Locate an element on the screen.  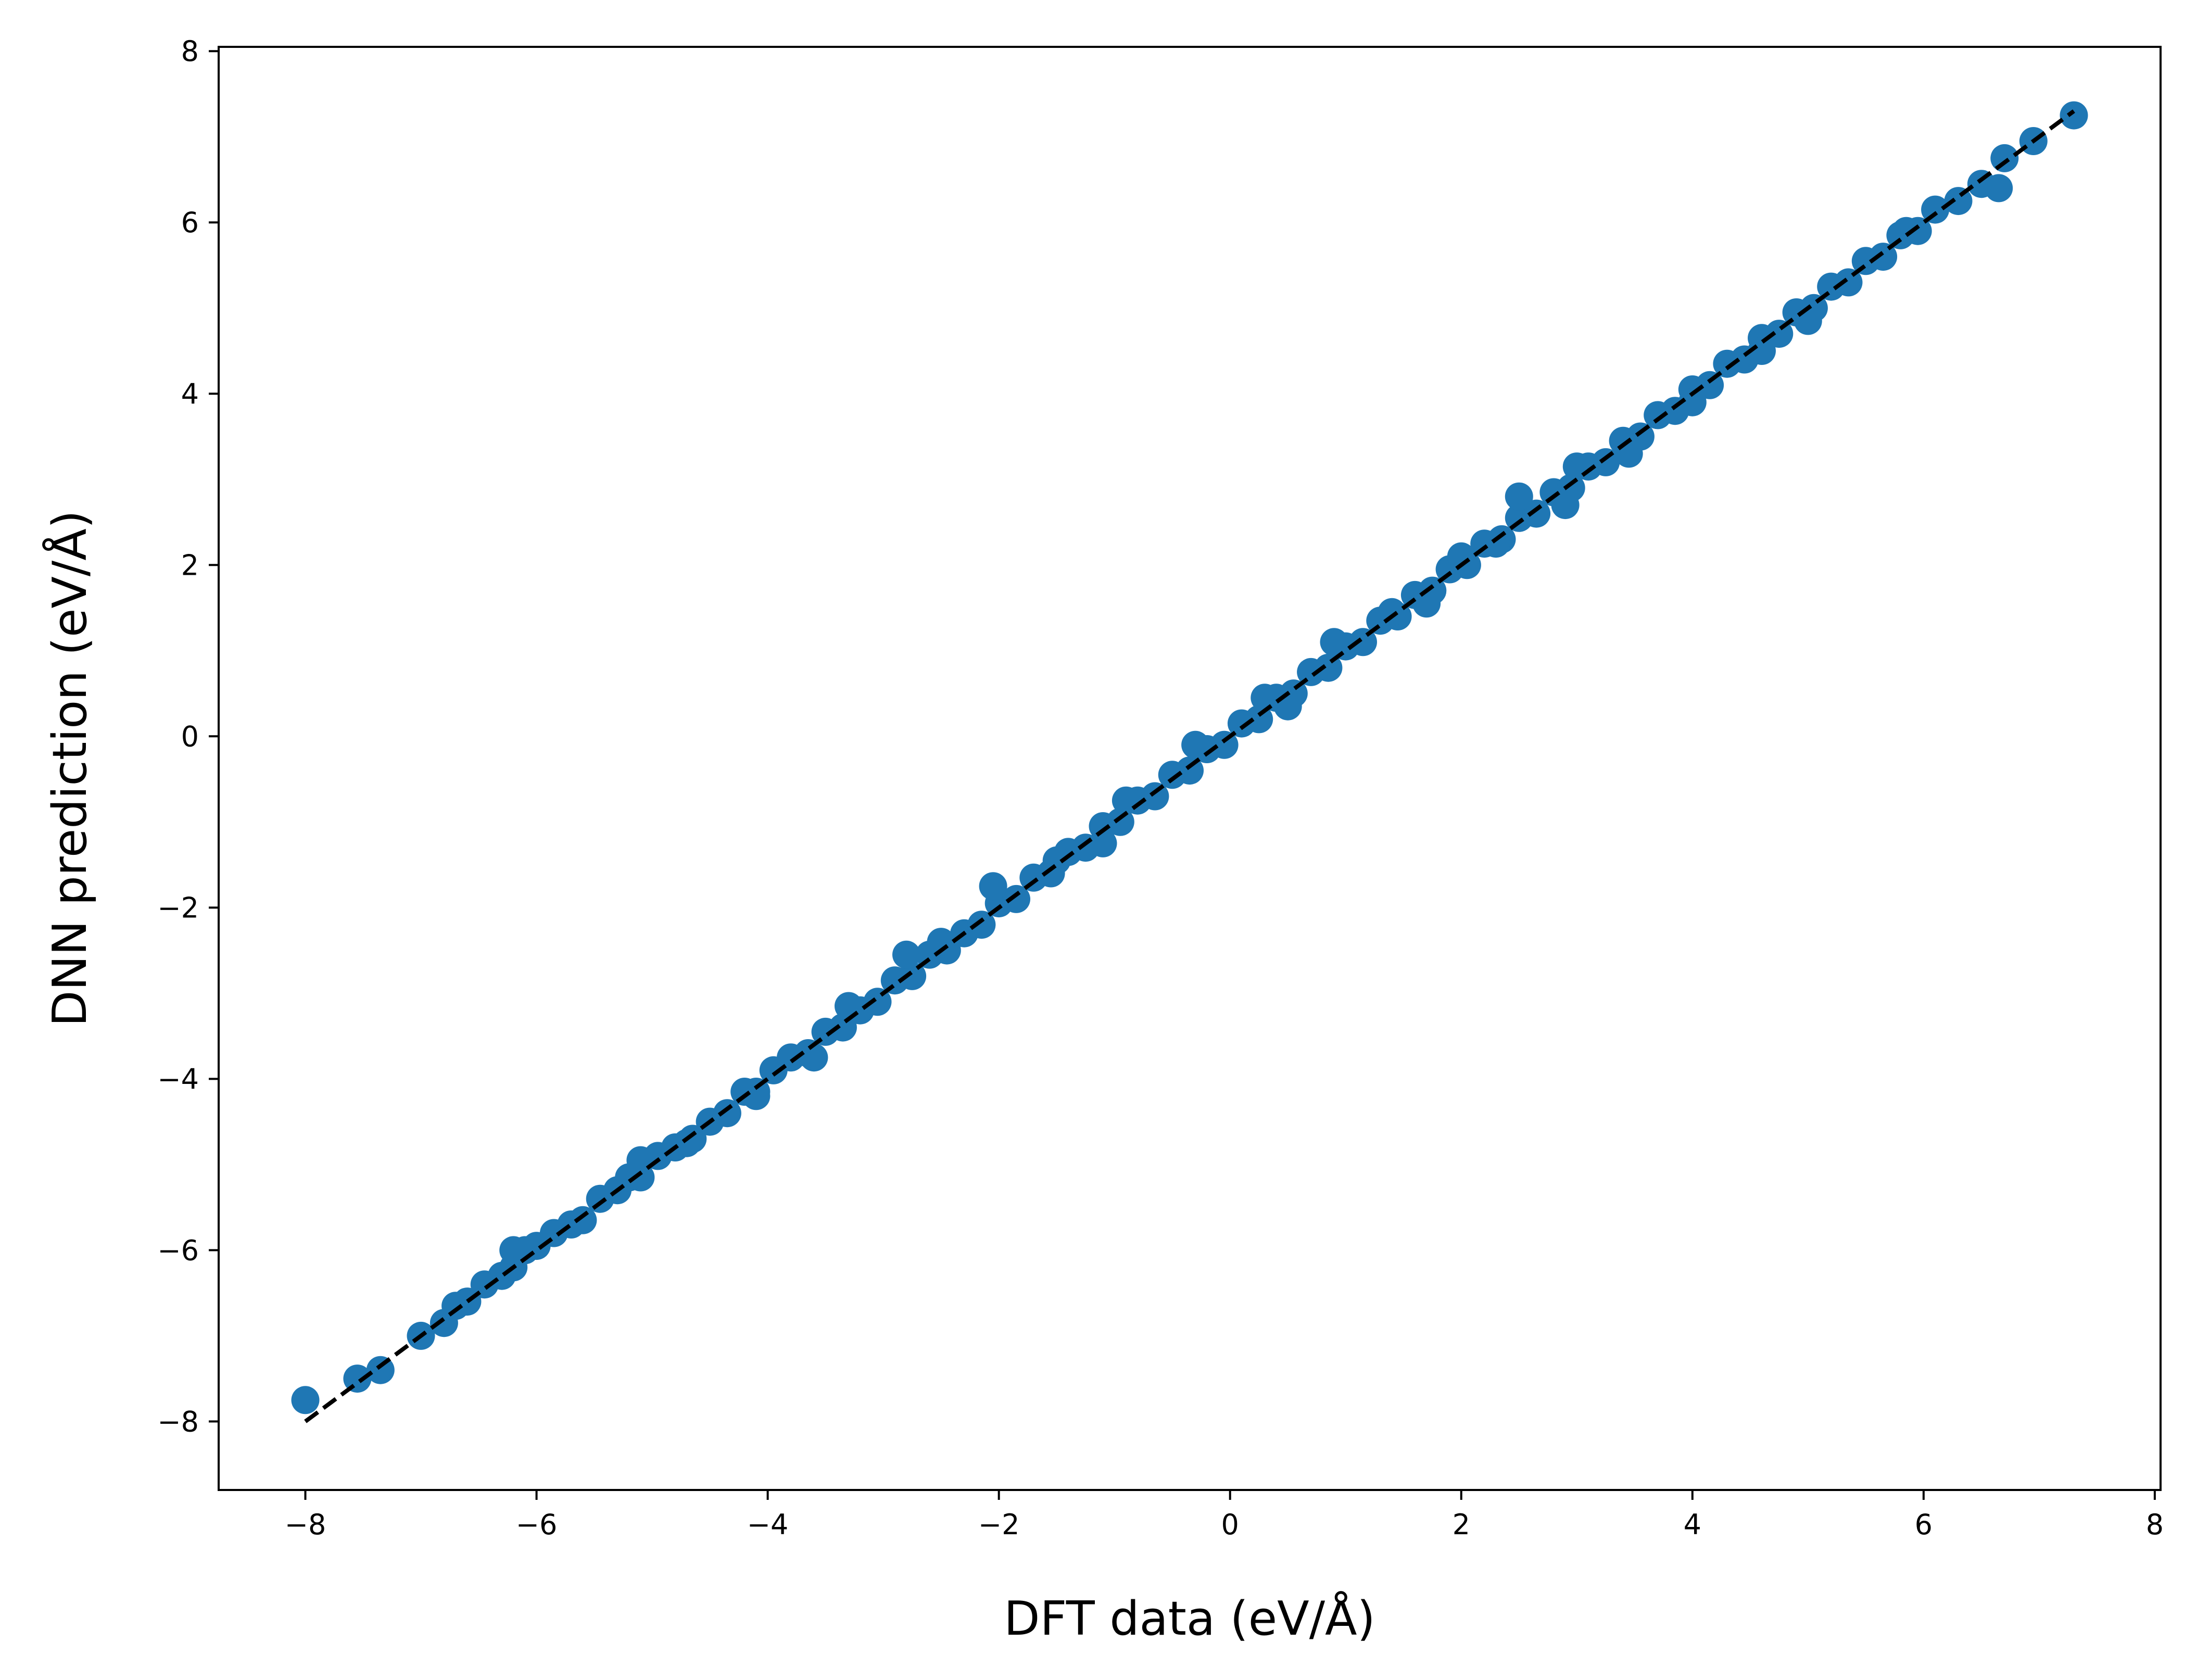
x-tick-label: −8 is located at coordinates (305, 1524).